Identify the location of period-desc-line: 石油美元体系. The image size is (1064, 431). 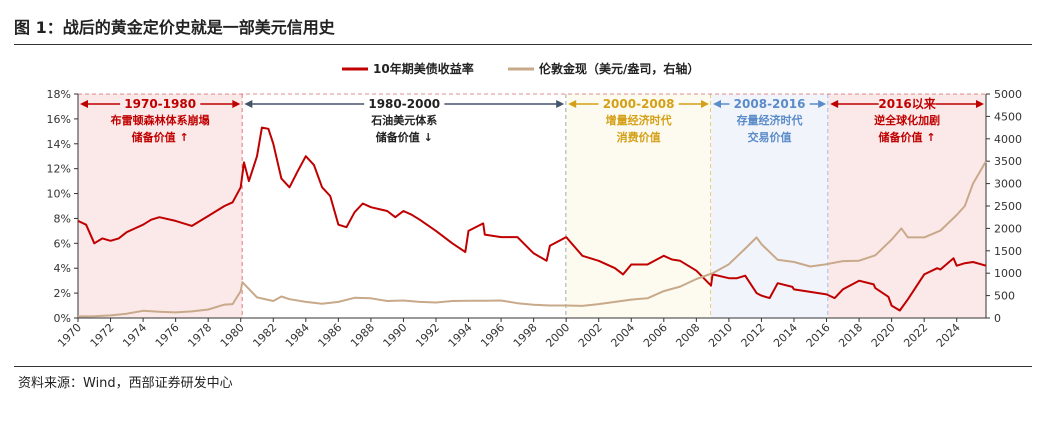
(403, 120).